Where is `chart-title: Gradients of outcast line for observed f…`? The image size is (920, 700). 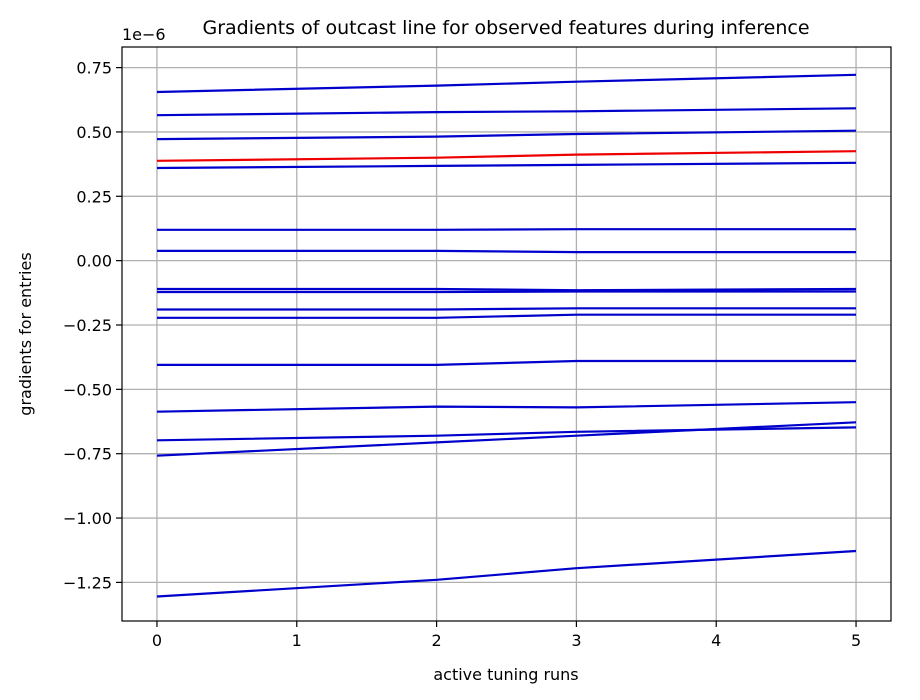
chart-title: Gradients of outcast line for observed f… is located at coordinates (505, 28).